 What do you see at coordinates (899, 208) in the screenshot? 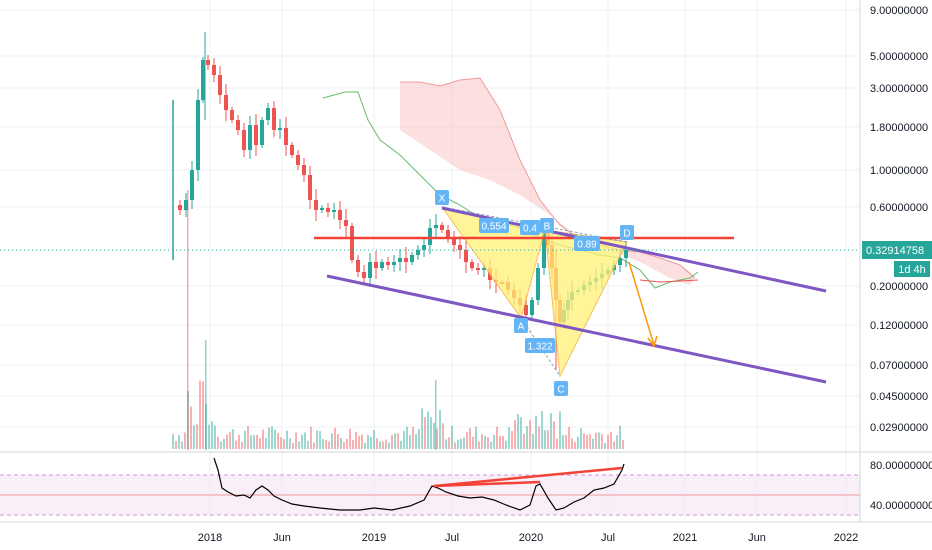
I see `y-tick-label: 0.60000000` at bounding box center [899, 208].